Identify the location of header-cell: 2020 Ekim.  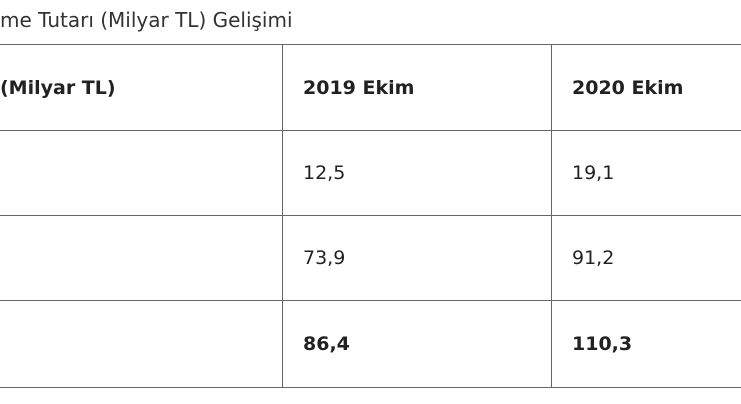
(628, 88).